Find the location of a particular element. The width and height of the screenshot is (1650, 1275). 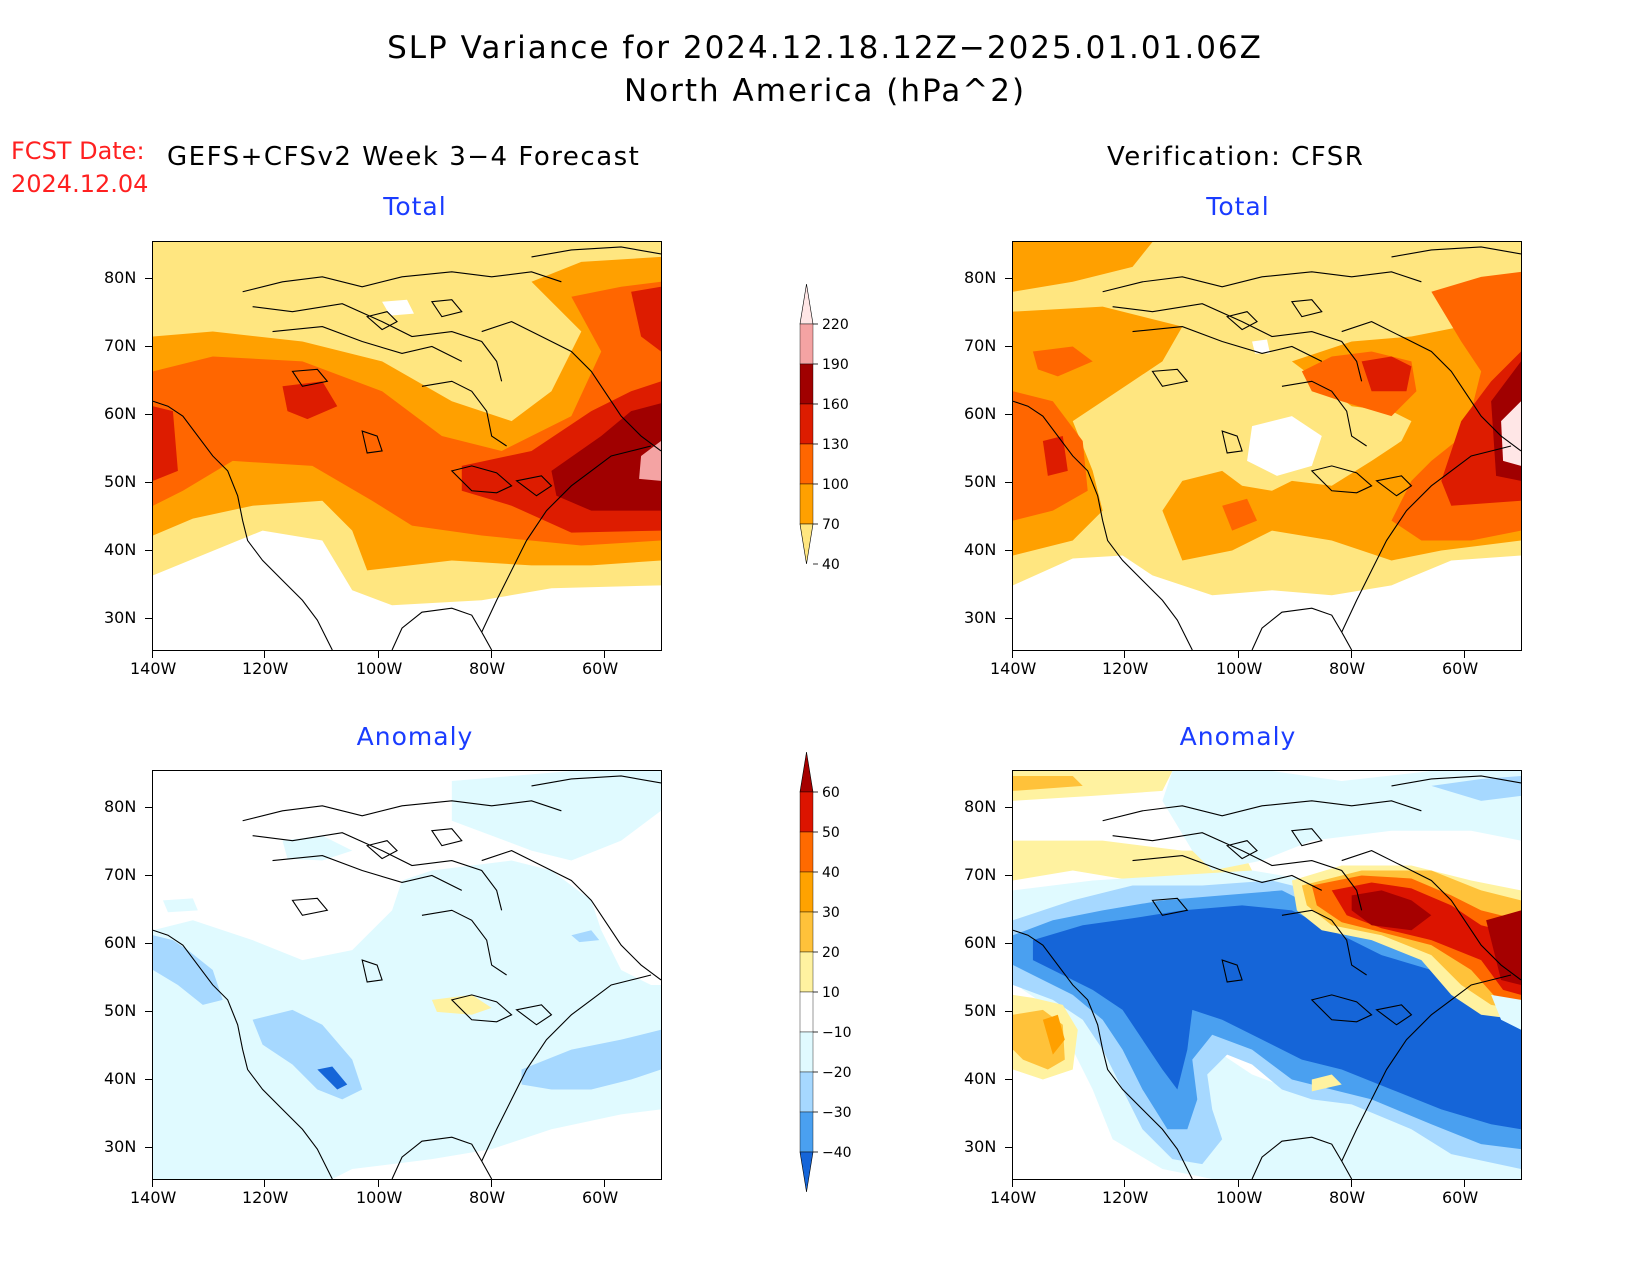

anomaly-colorbar-label: −40 is located at coordinates (837, 1153).